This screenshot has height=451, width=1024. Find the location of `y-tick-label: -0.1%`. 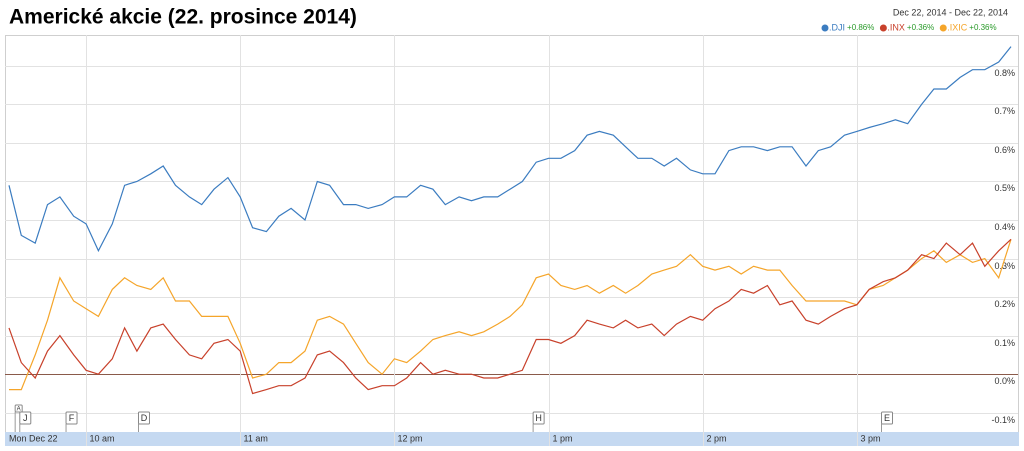

y-tick-label: -0.1% is located at coordinates (1003, 420).